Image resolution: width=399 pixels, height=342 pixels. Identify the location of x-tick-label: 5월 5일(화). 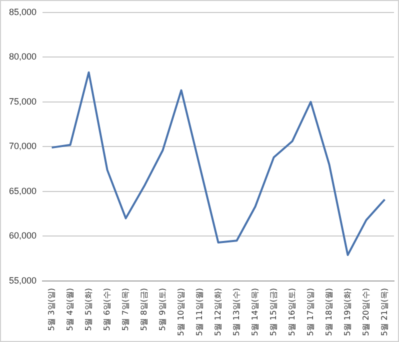
(88, 309).